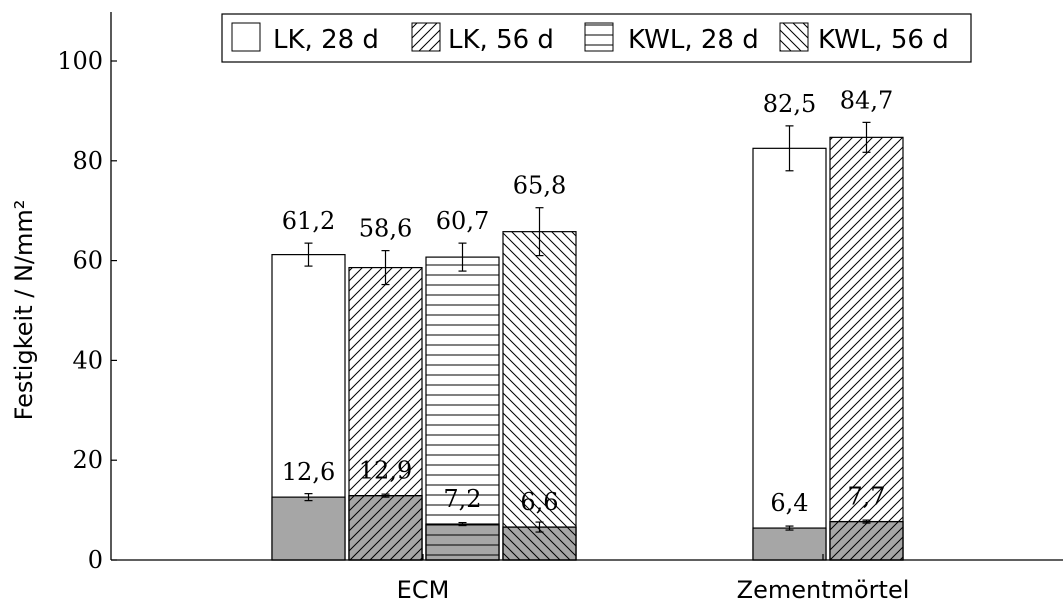 This screenshot has height=608, width=1063. What do you see at coordinates (24, 310) in the screenshot?
I see `y-axis-label: Festigkeit / N/mm²` at bounding box center [24, 310].